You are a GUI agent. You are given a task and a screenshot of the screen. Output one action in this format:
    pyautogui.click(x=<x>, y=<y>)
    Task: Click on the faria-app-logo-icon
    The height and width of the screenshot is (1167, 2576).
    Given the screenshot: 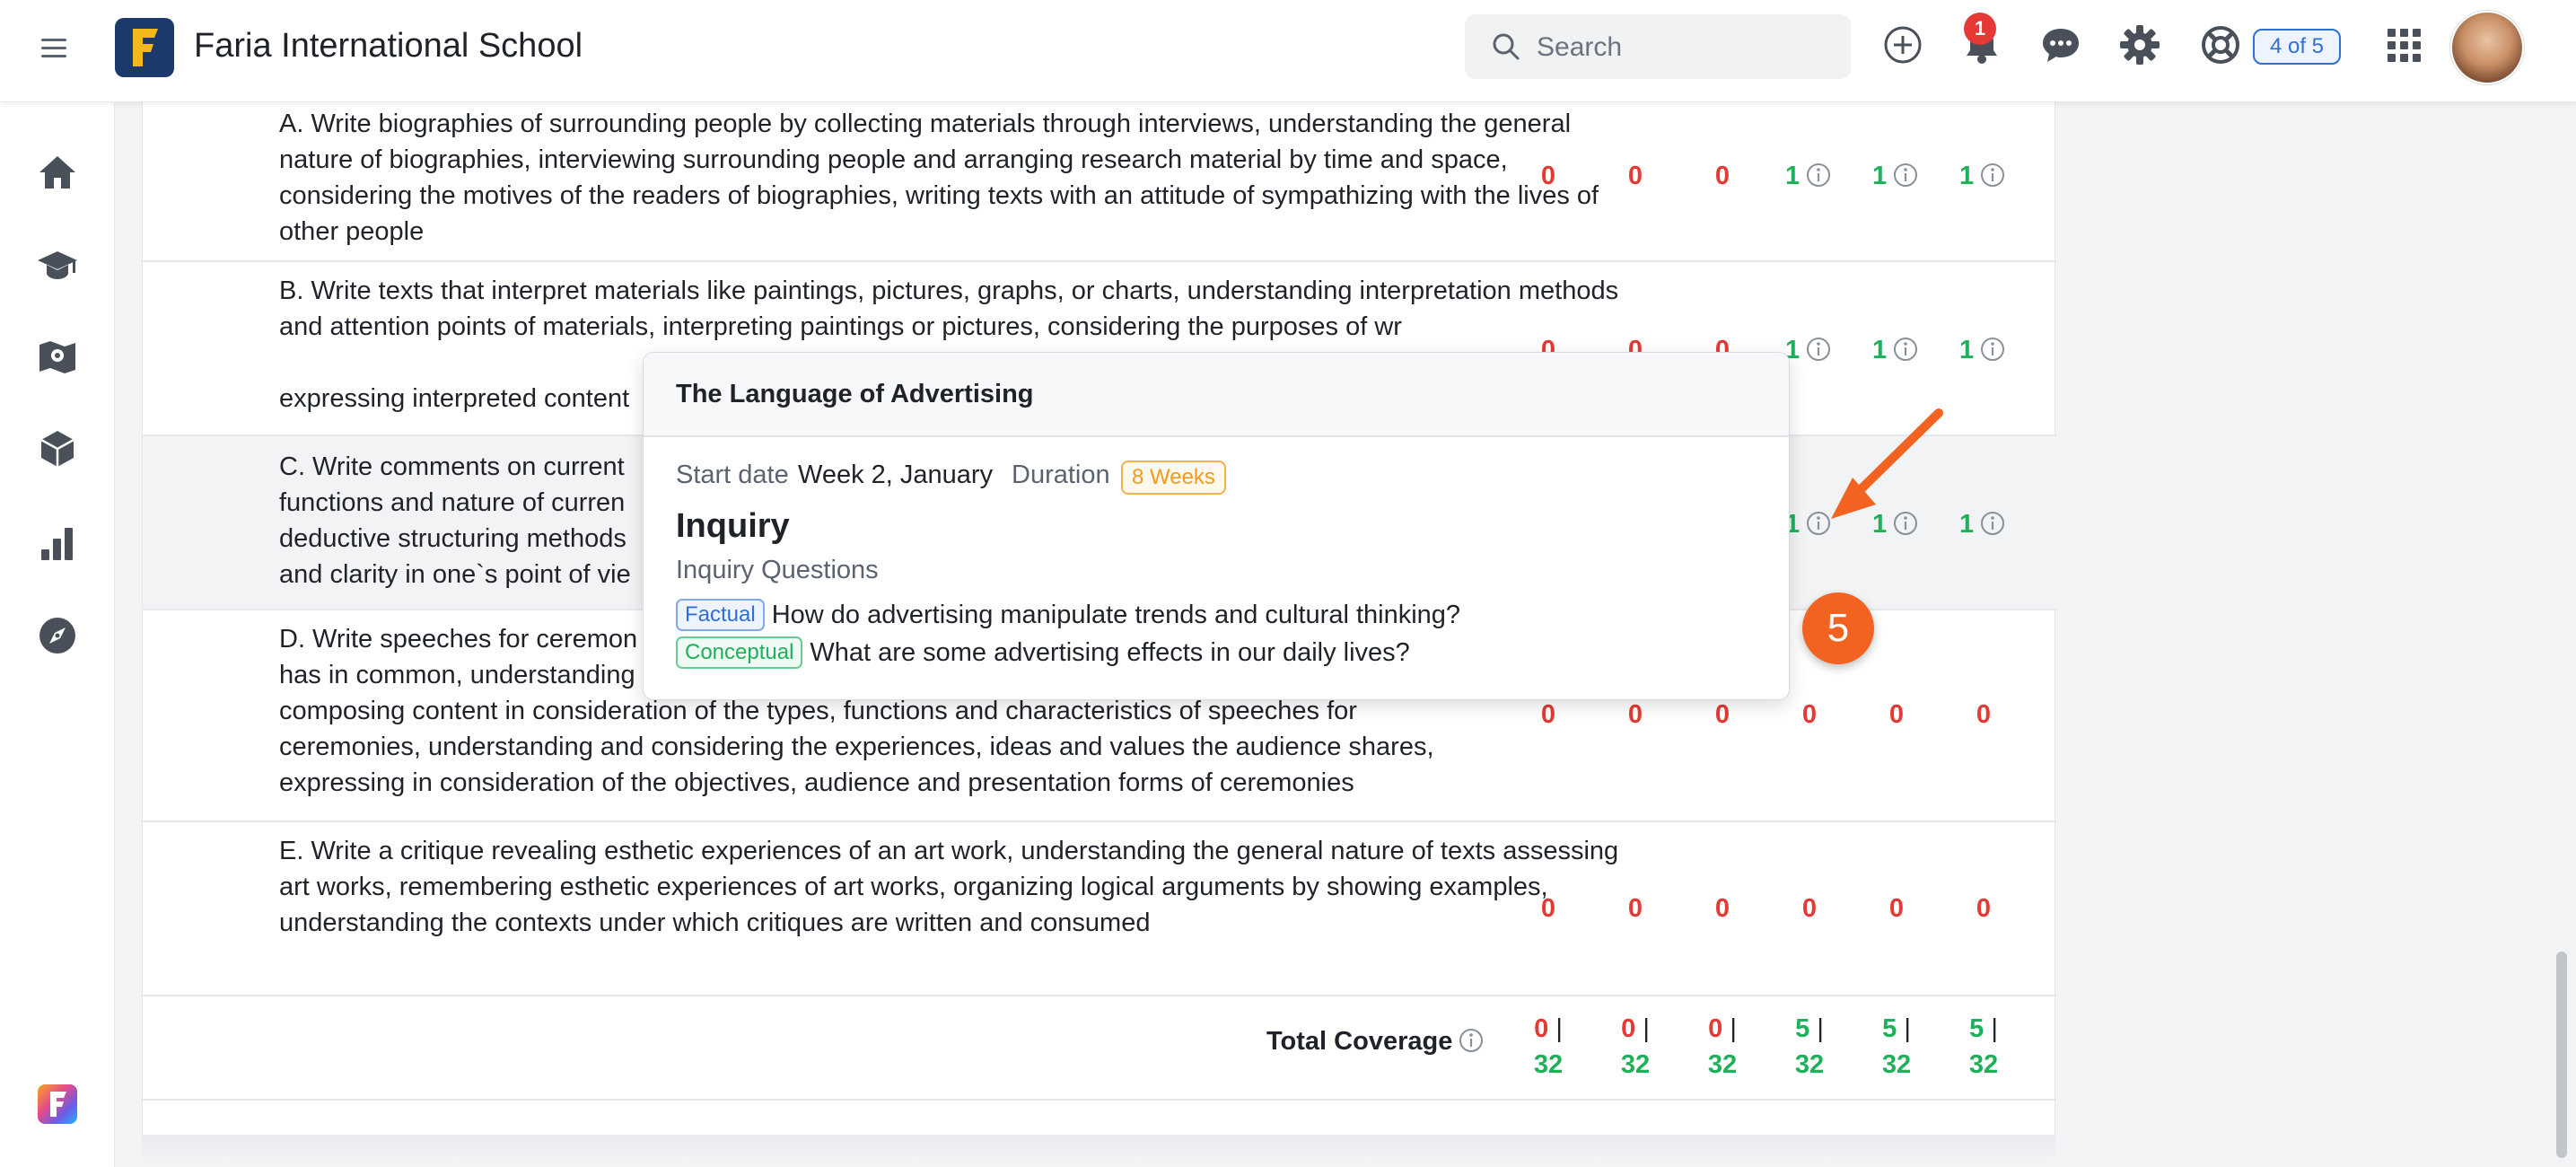 What is the action you would take?
    pyautogui.click(x=57, y=1104)
    